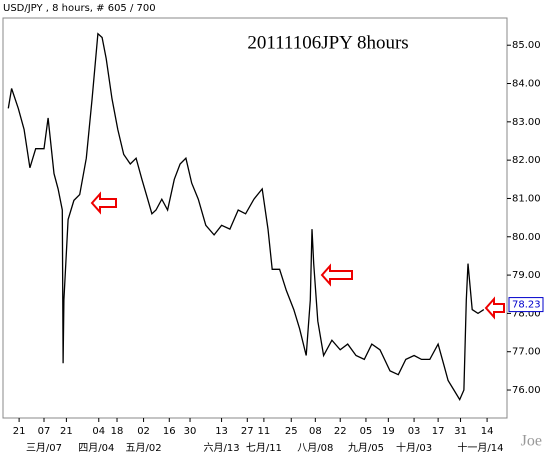 This screenshot has height=456, width=545. I want to click on y-tick-label: 82.00, so click(526, 160).